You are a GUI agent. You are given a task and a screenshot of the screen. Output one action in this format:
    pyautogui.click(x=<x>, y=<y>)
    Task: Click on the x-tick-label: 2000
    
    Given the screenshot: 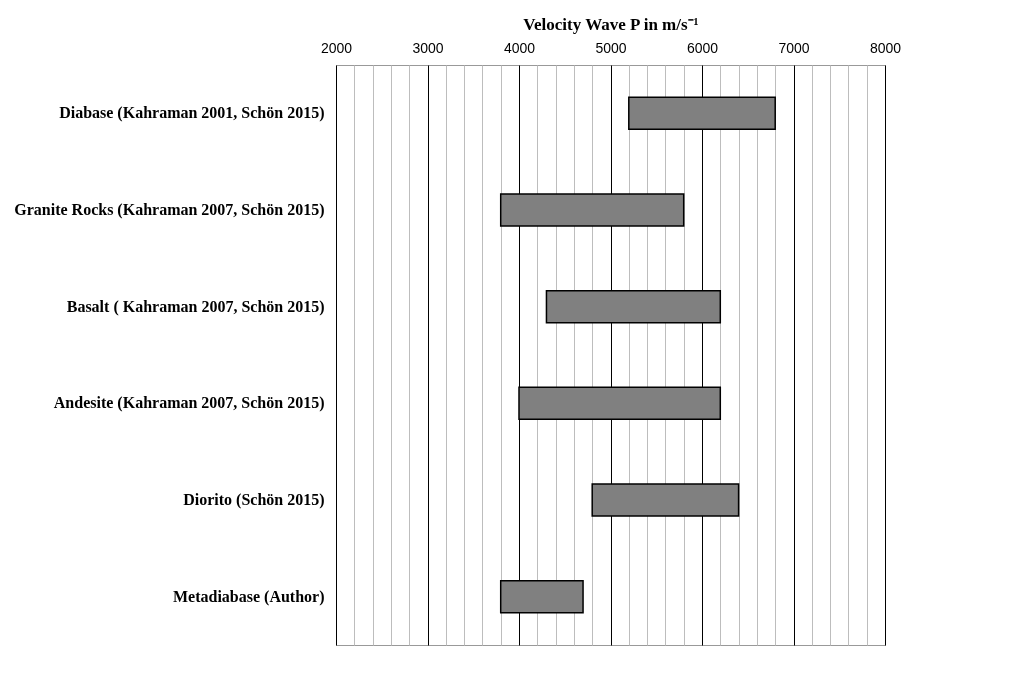 What is the action you would take?
    pyautogui.click(x=336, y=47)
    